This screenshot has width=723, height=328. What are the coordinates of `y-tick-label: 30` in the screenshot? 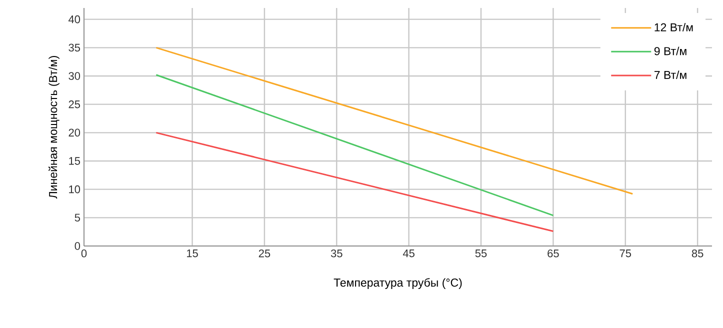 It's located at (74, 76).